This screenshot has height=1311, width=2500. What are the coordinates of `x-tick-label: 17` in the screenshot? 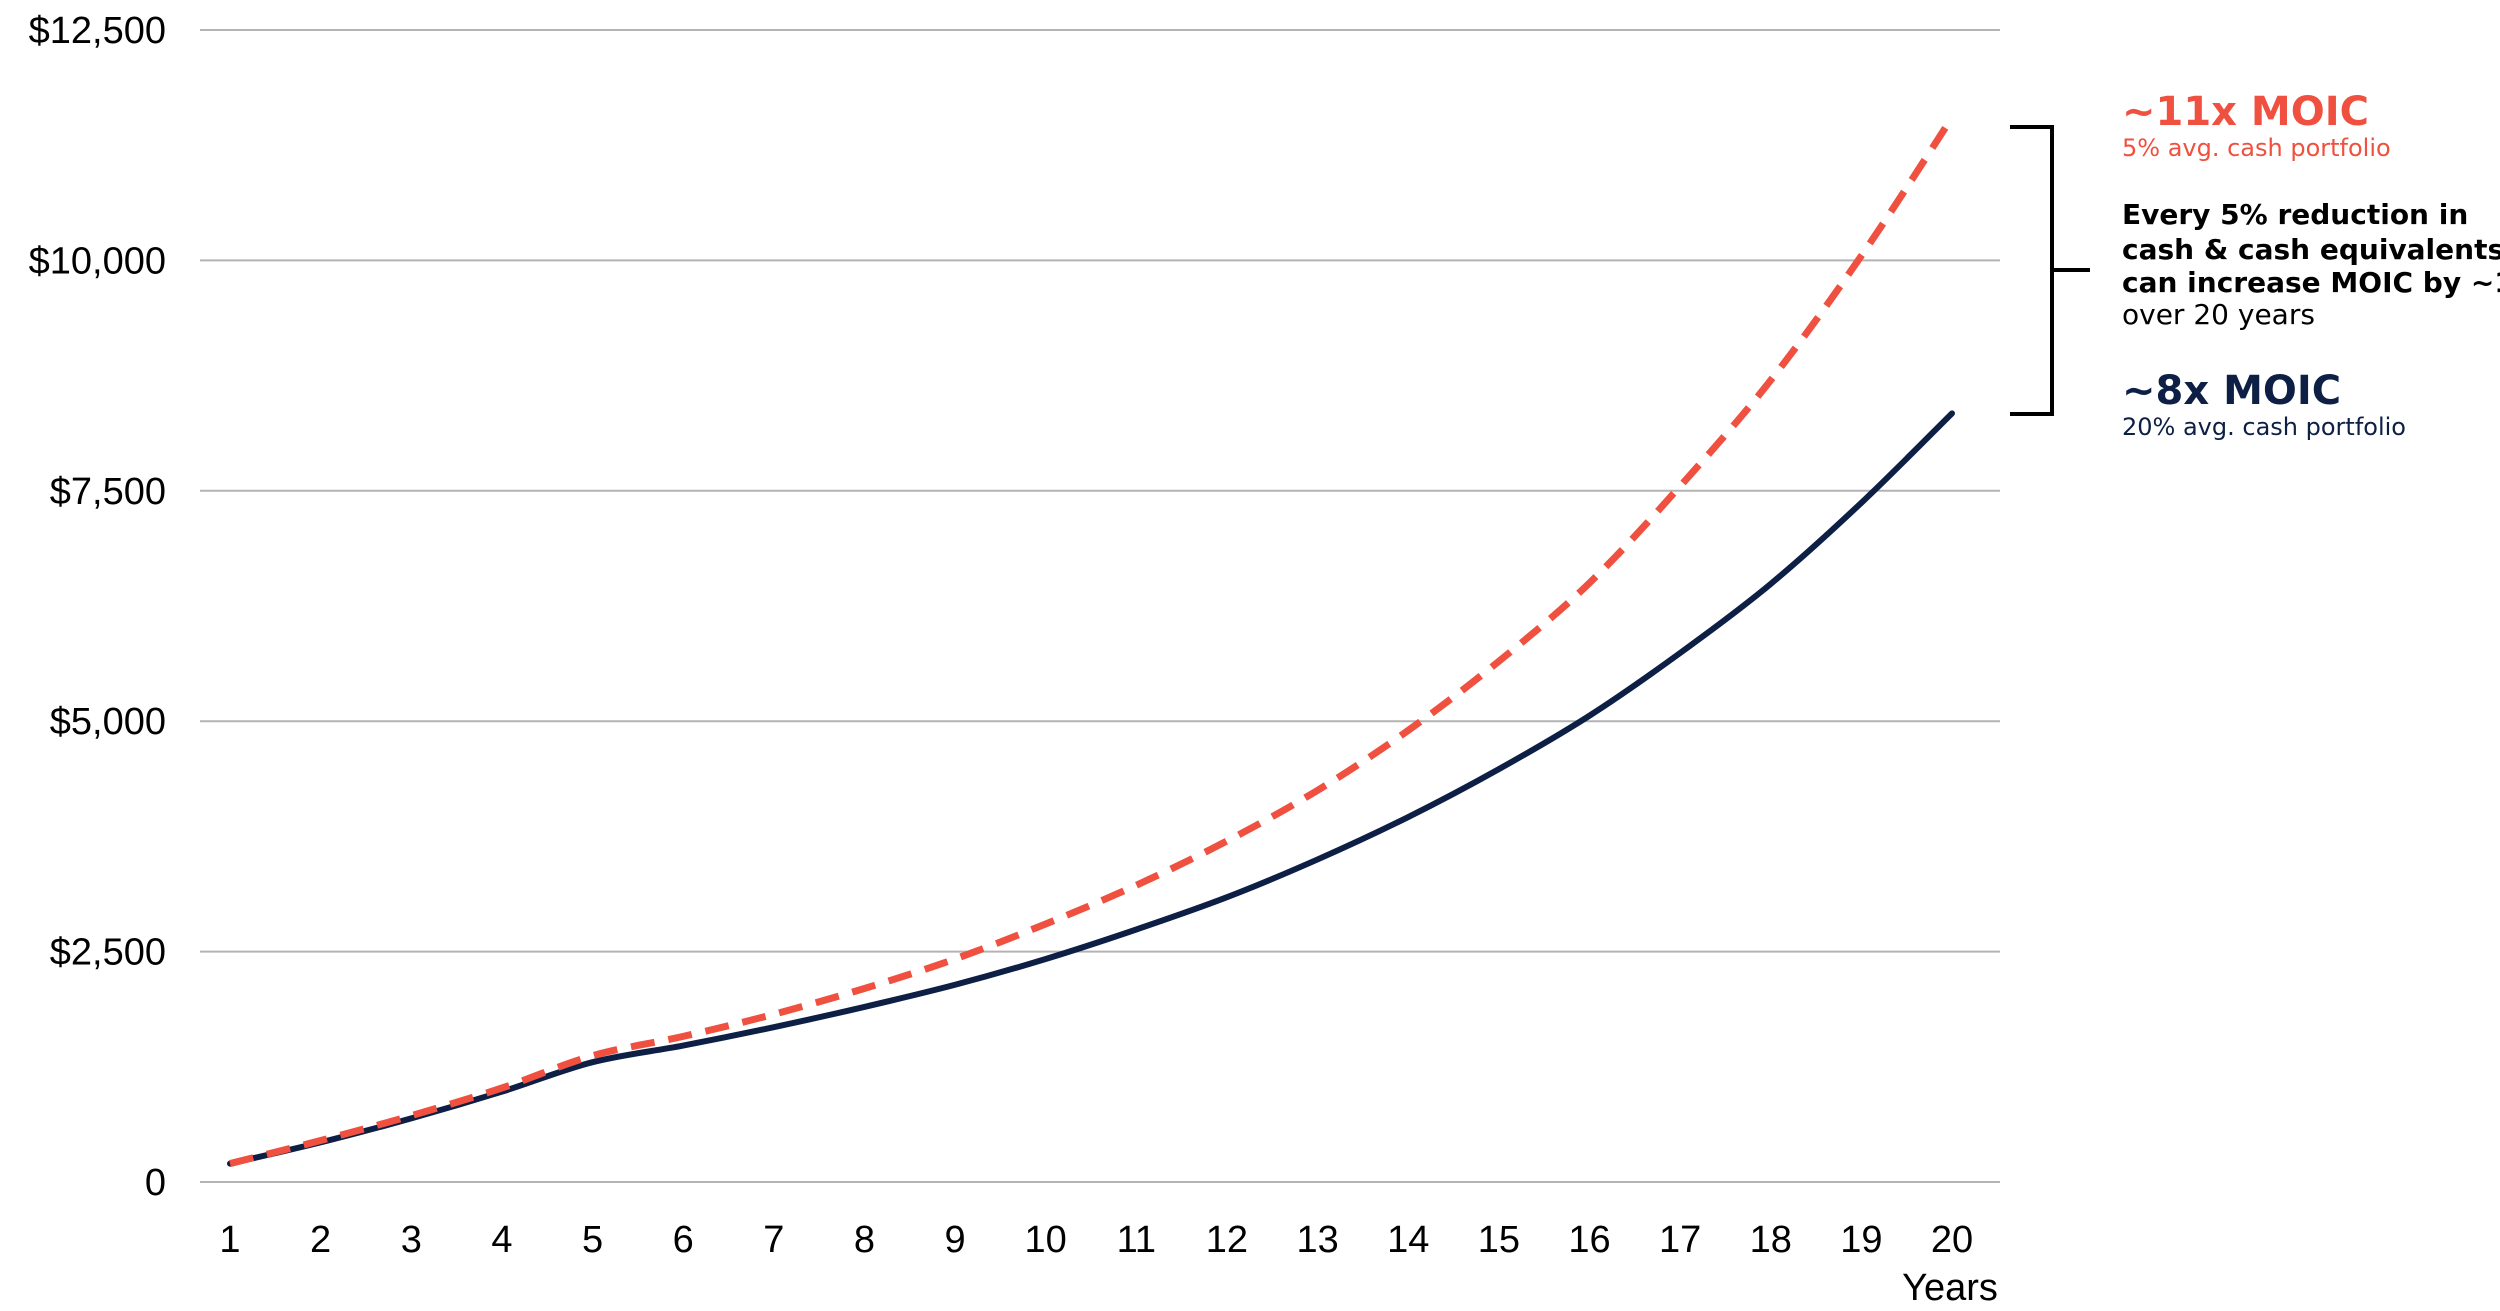 It's located at (1680, 1240).